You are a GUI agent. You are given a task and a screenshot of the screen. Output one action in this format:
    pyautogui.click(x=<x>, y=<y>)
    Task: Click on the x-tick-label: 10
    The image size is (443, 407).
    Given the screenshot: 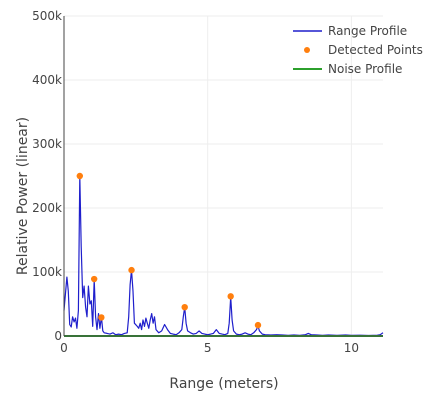 What is the action you would take?
    pyautogui.click(x=351, y=348)
    